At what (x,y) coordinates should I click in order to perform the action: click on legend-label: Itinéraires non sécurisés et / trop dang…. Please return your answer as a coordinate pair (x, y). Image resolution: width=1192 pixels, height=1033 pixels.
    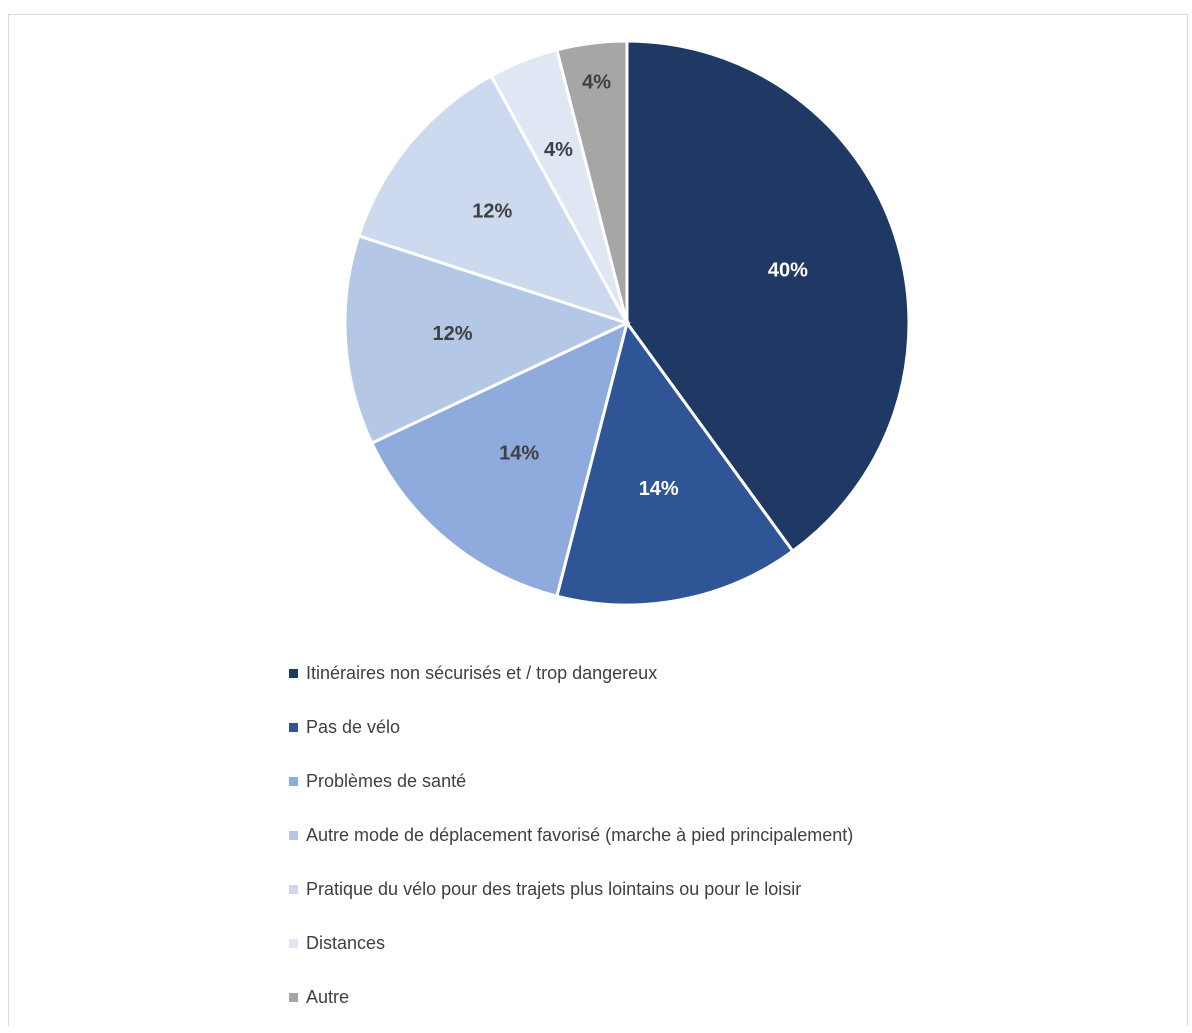
    Looking at the image, I should click on (482, 672).